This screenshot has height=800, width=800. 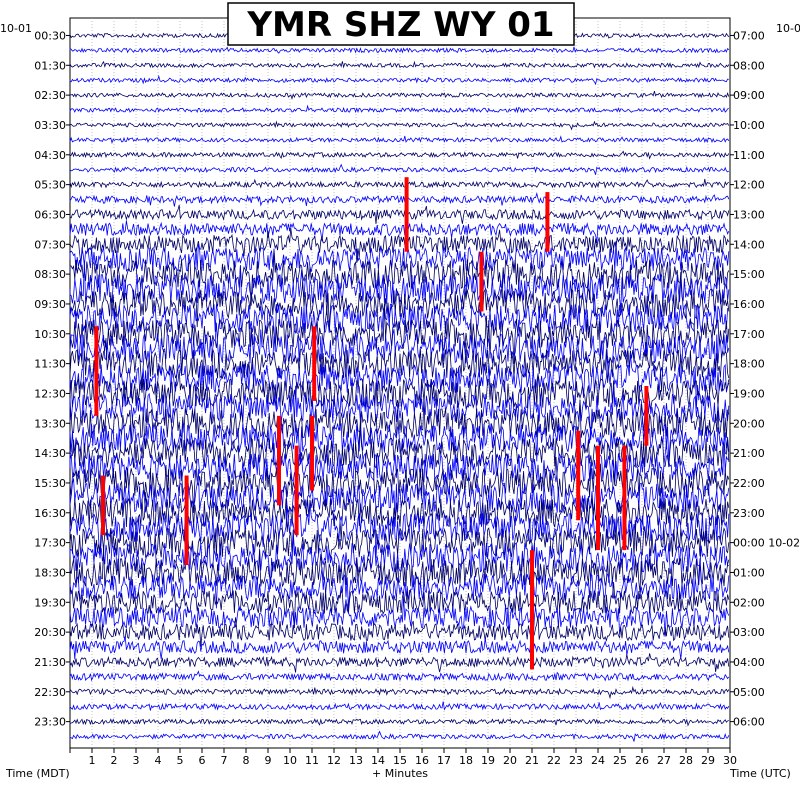 What do you see at coordinates (766, 543) in the screenshot?
I see `right-time-label: 00:00 10-02` at bounding box center [766, 543].